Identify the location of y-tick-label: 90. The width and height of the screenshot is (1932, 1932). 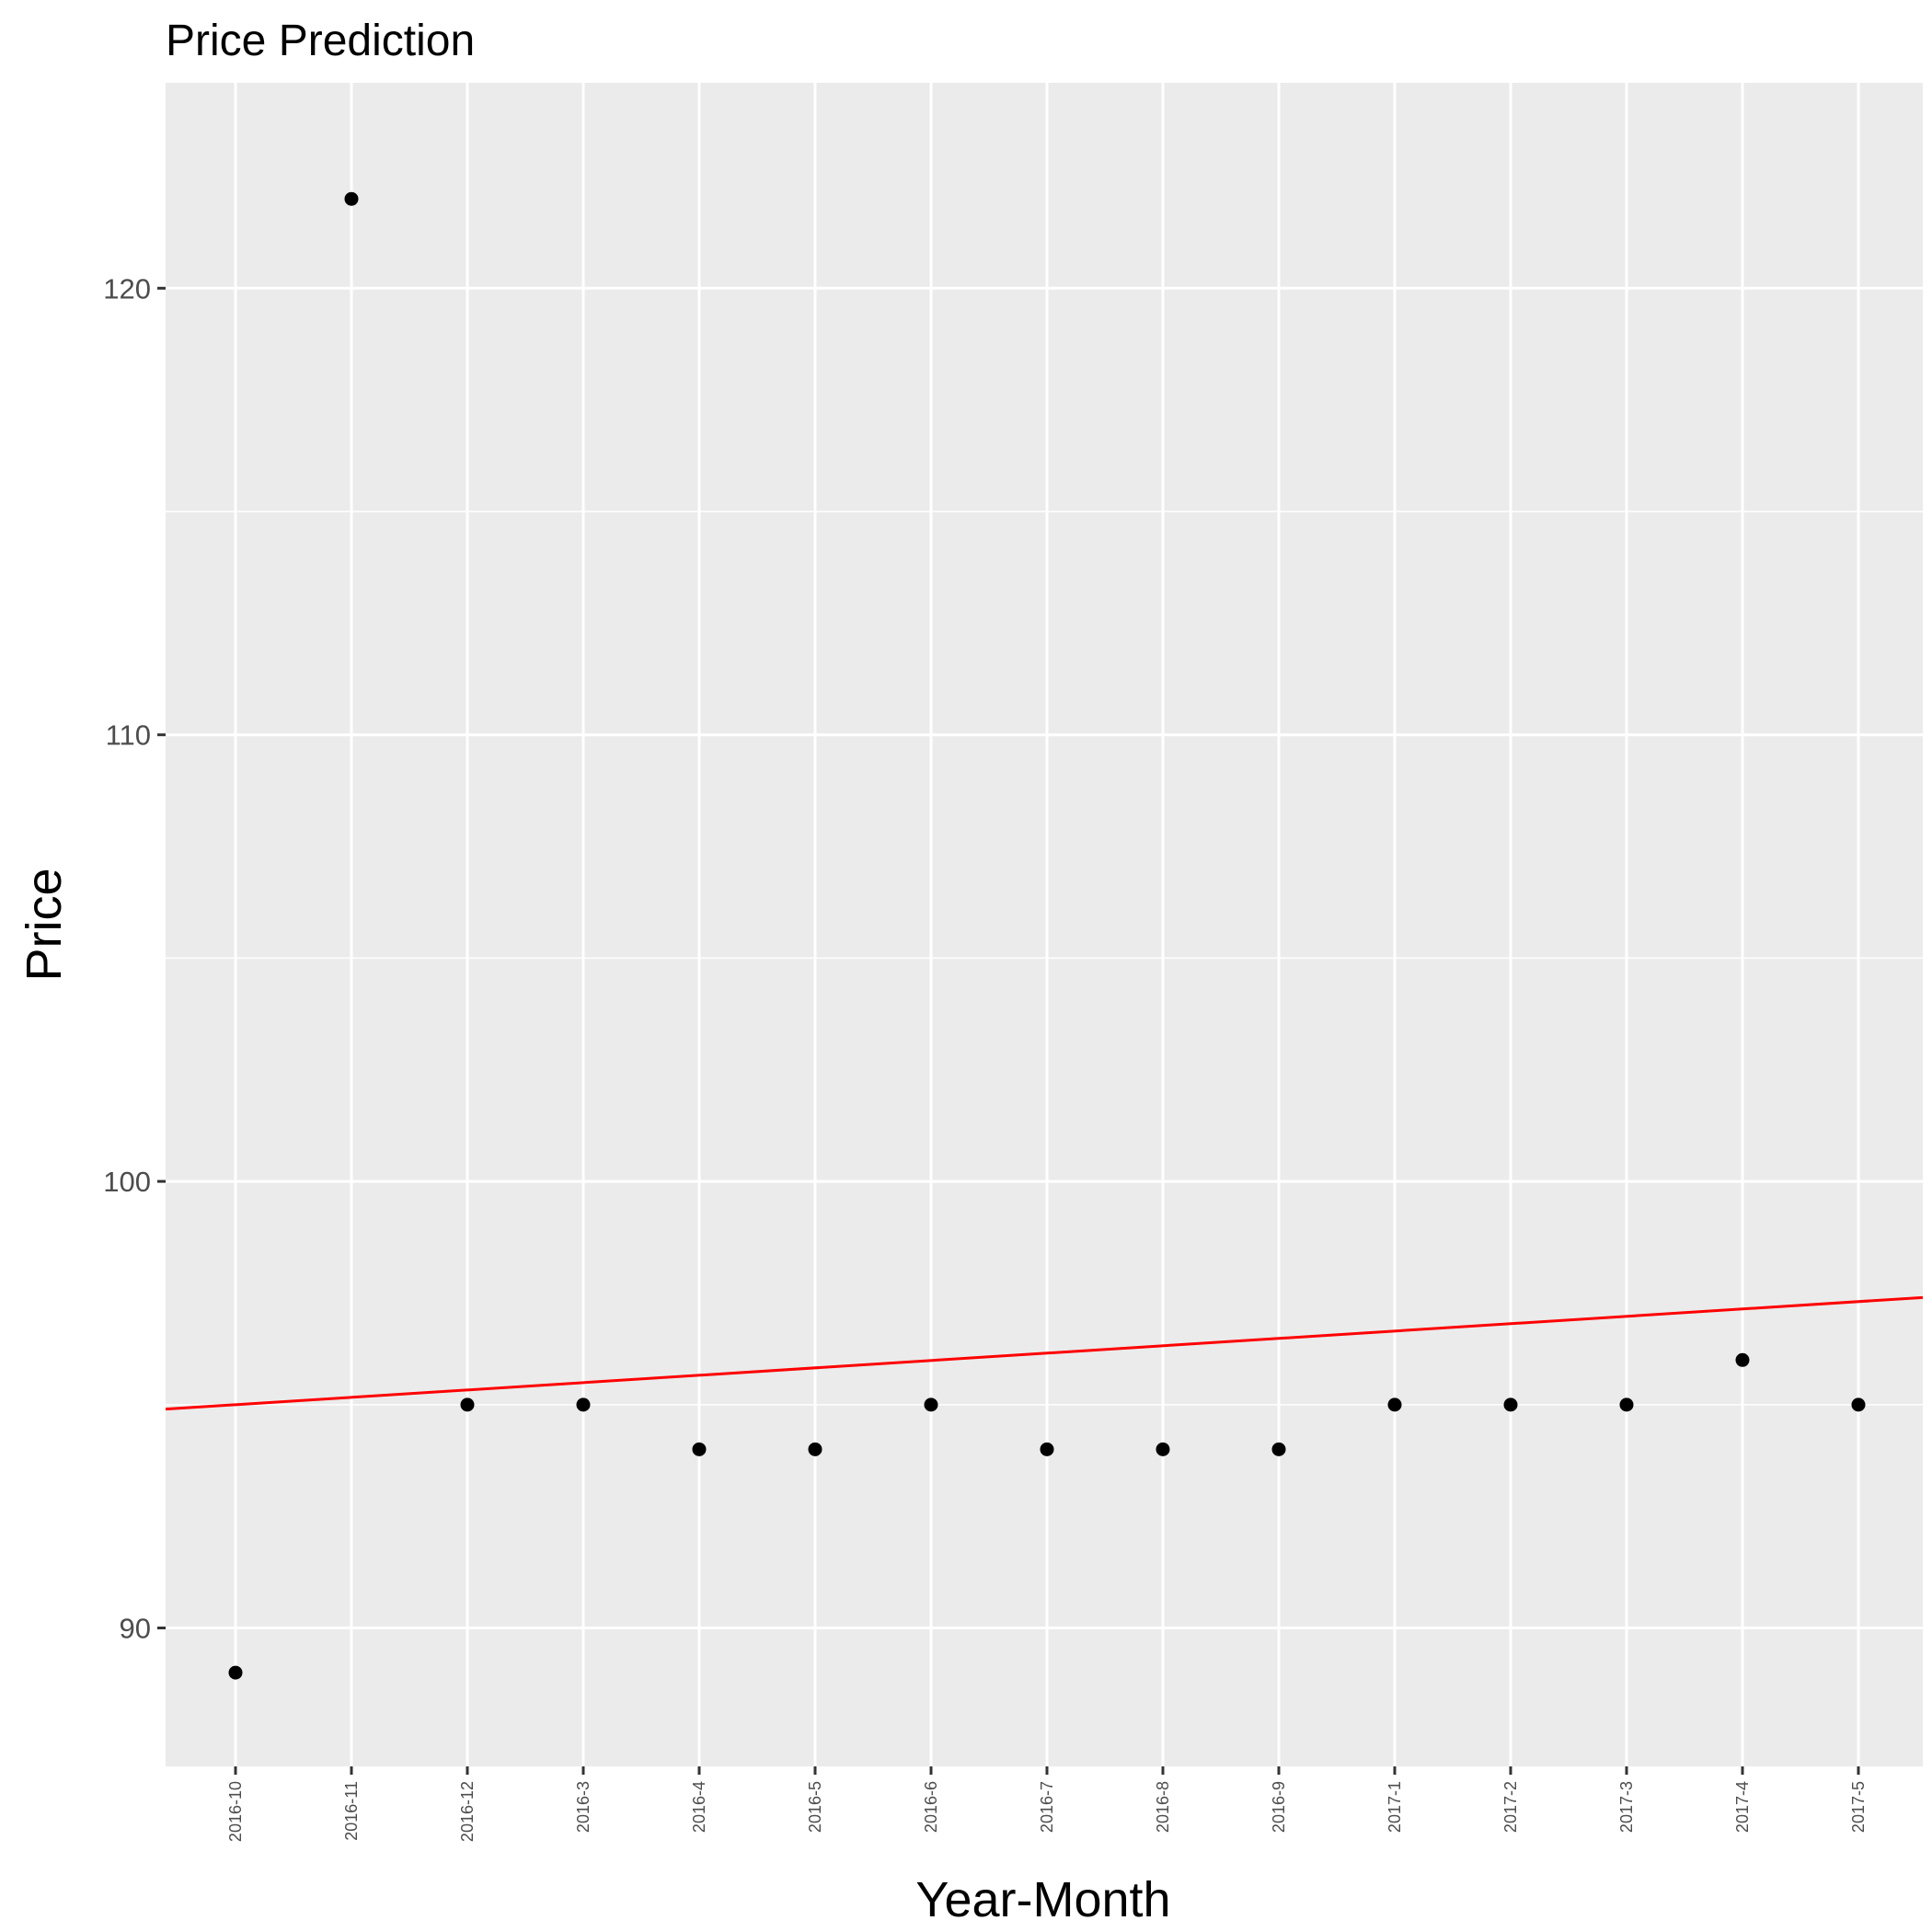
(135, 1629).